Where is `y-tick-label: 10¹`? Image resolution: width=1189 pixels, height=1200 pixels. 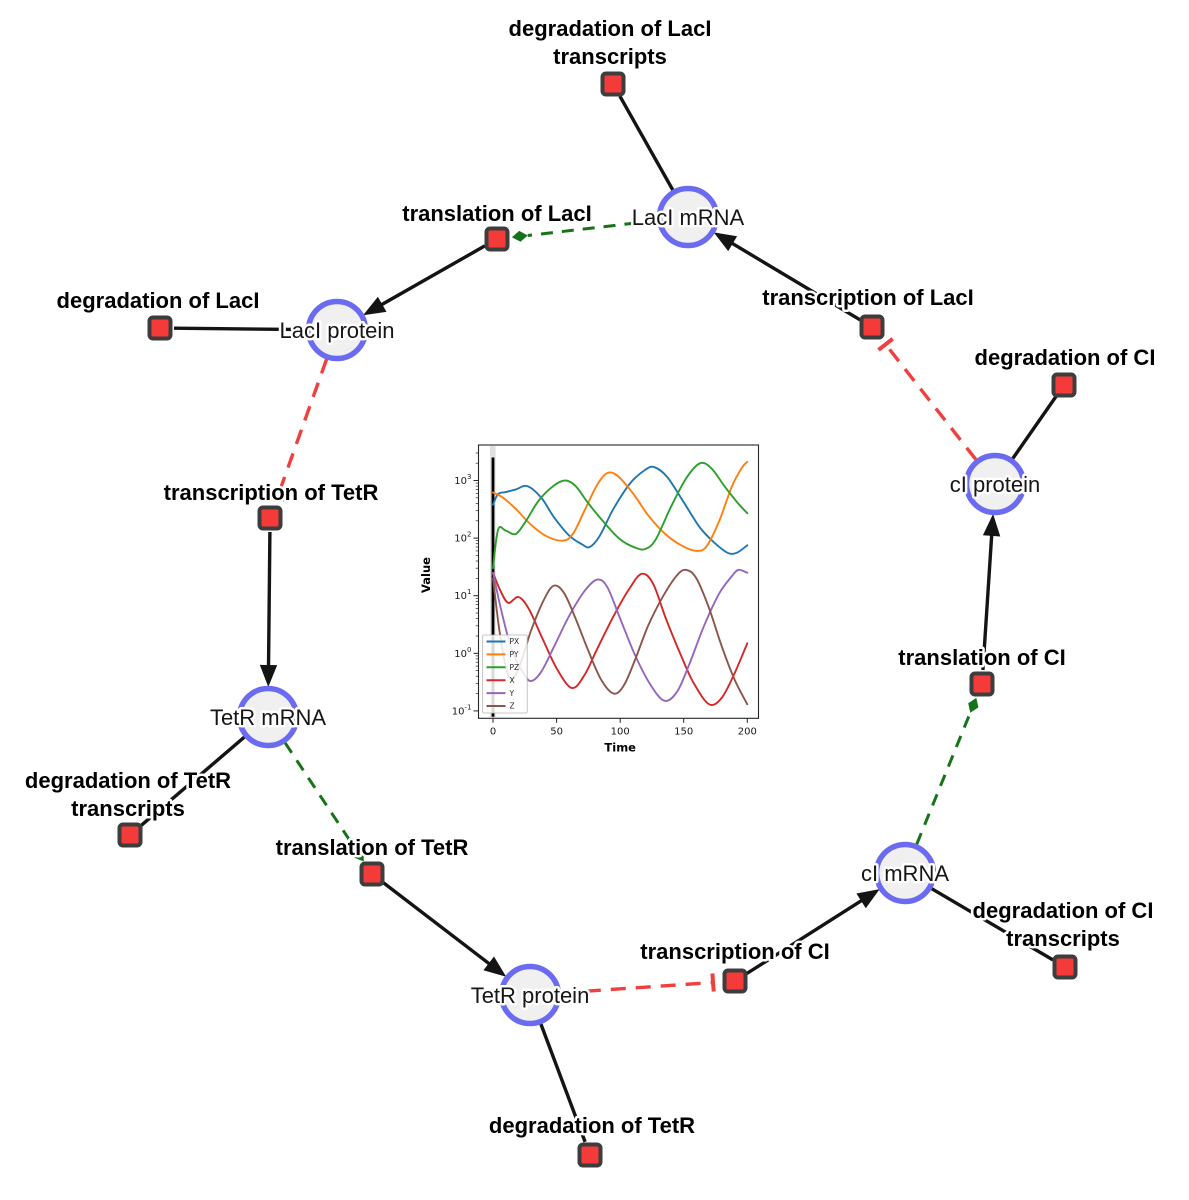
y-tick-label: 10¹ is located at coordinates (462, 595).